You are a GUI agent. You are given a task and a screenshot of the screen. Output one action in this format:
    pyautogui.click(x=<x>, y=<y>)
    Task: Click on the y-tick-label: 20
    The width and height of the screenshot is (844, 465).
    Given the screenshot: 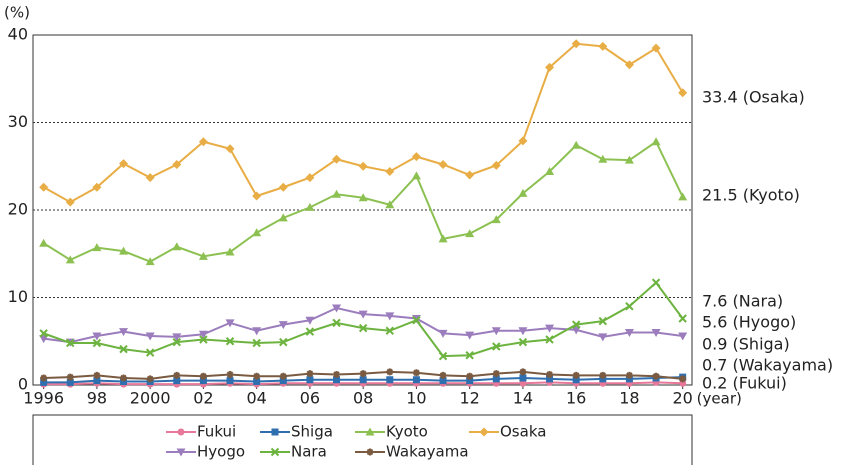 What is the action you would take?
    pyautogui.click(x=18, y=209)
    